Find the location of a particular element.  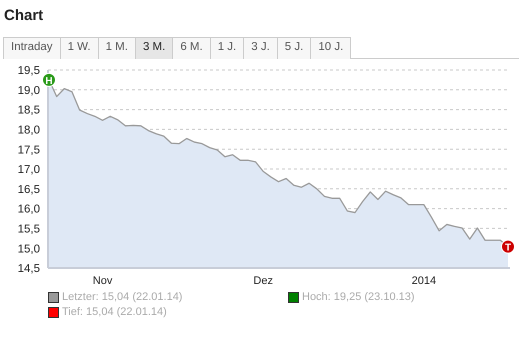

y-tick-label: 17,5 is located at coordinates (29, 150).